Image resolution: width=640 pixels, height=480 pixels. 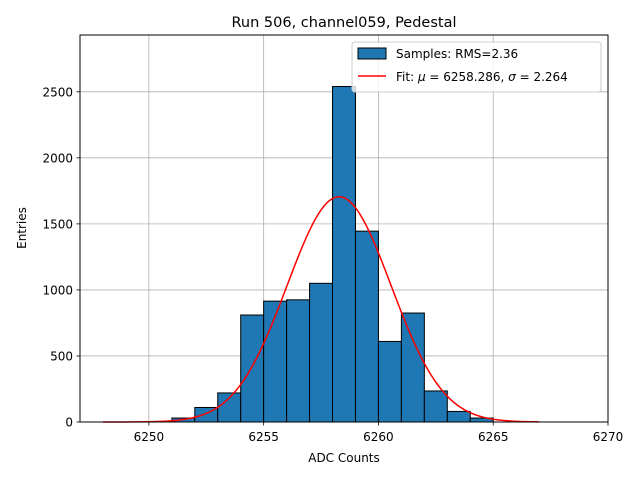 I want to click on y-tick-label: 0, so click(x=69, y=423).